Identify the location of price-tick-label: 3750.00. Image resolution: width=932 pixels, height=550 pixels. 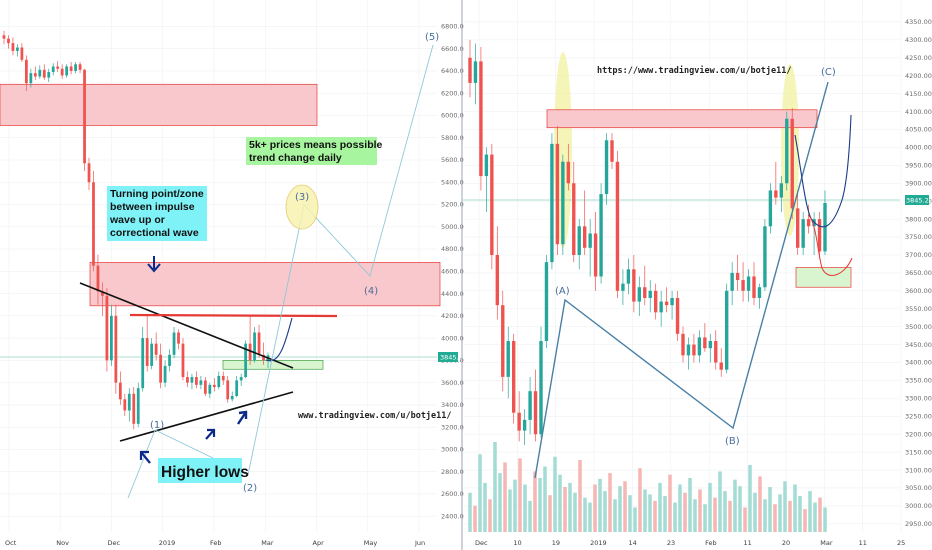
(918, 237).